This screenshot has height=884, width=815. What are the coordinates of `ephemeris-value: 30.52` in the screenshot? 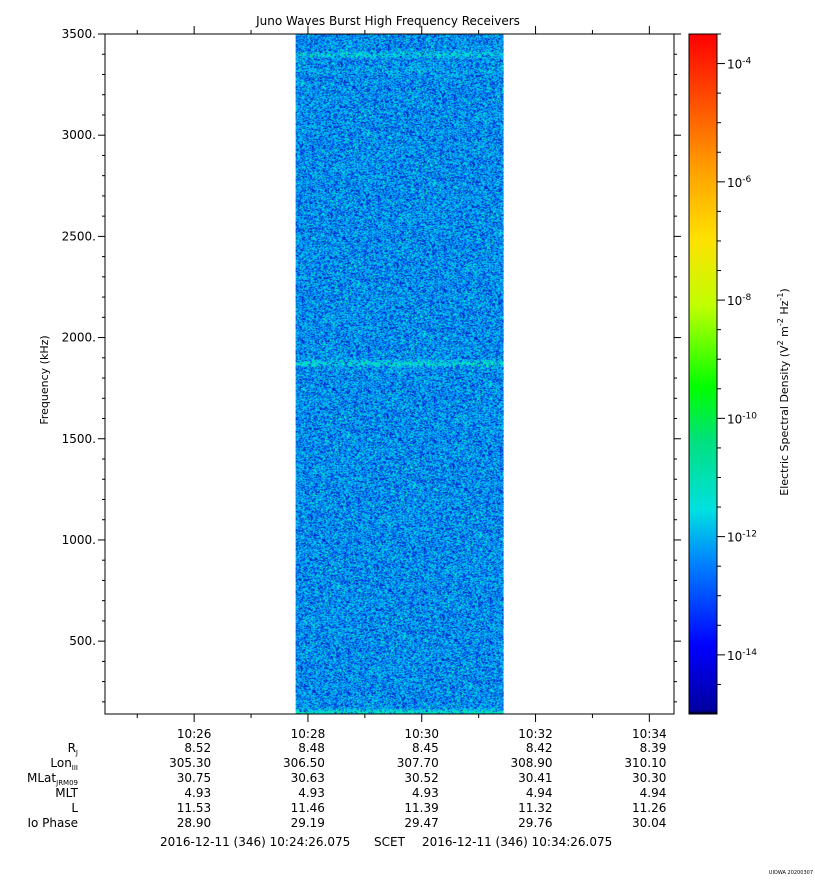 It's located at (421, 778).